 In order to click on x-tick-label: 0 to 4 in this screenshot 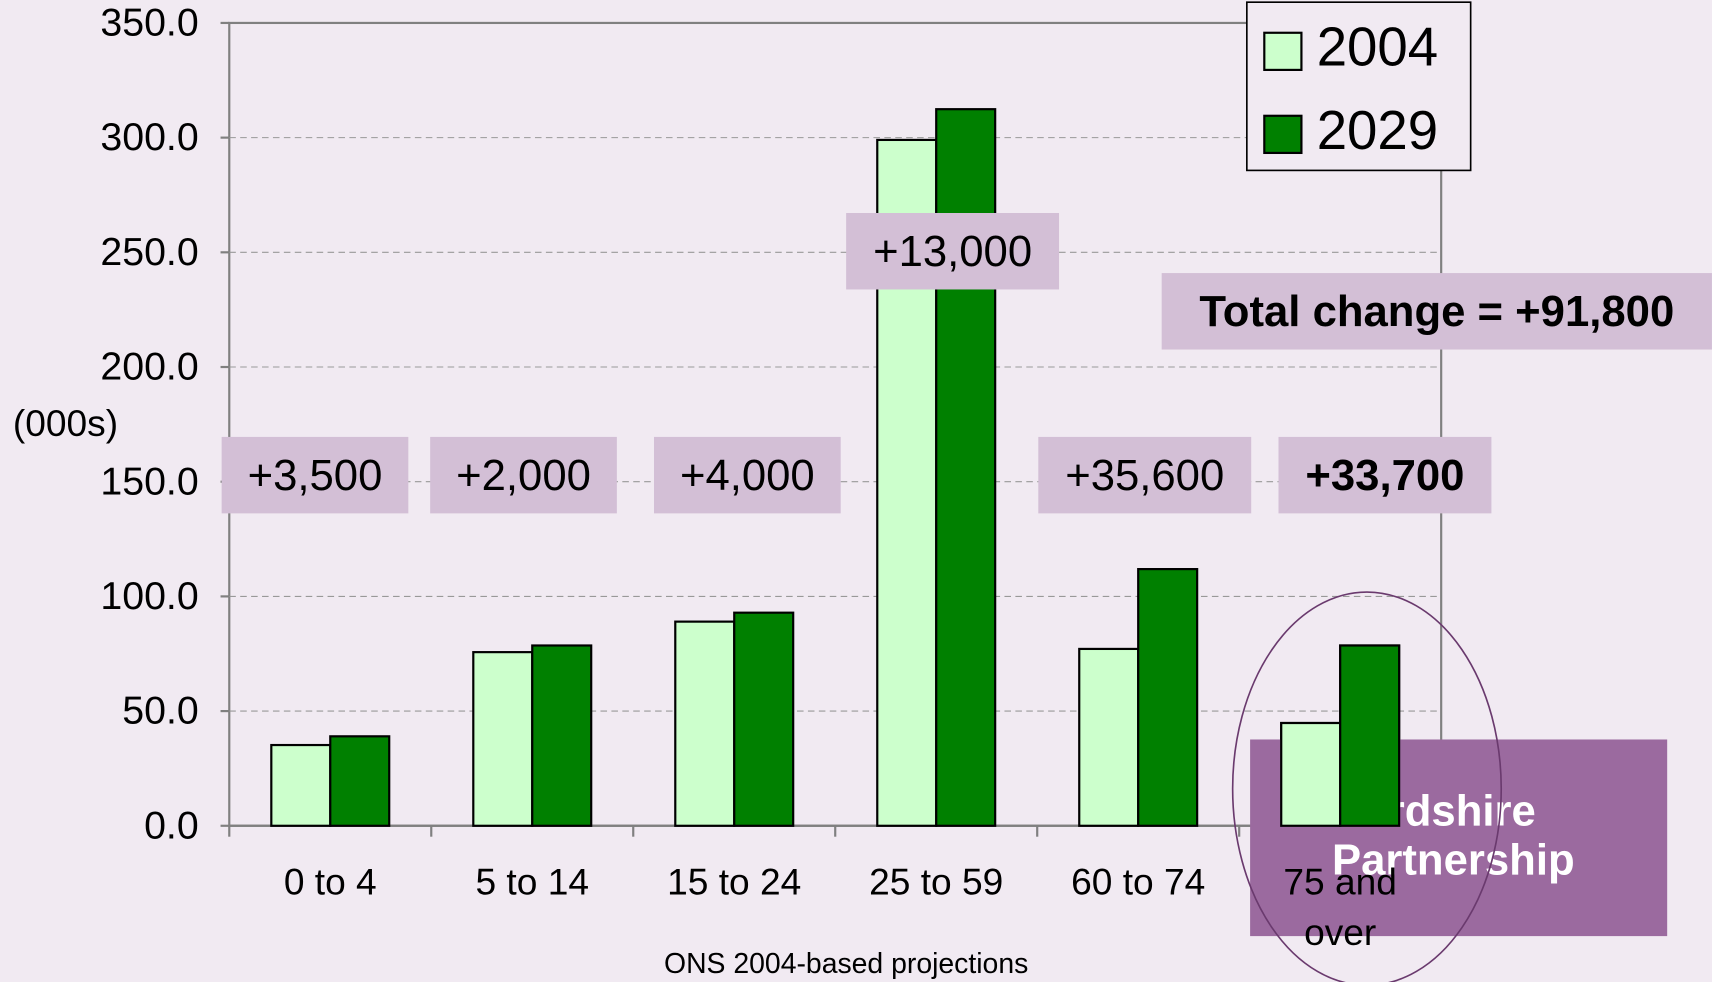, I will do `click(330, 882)`.